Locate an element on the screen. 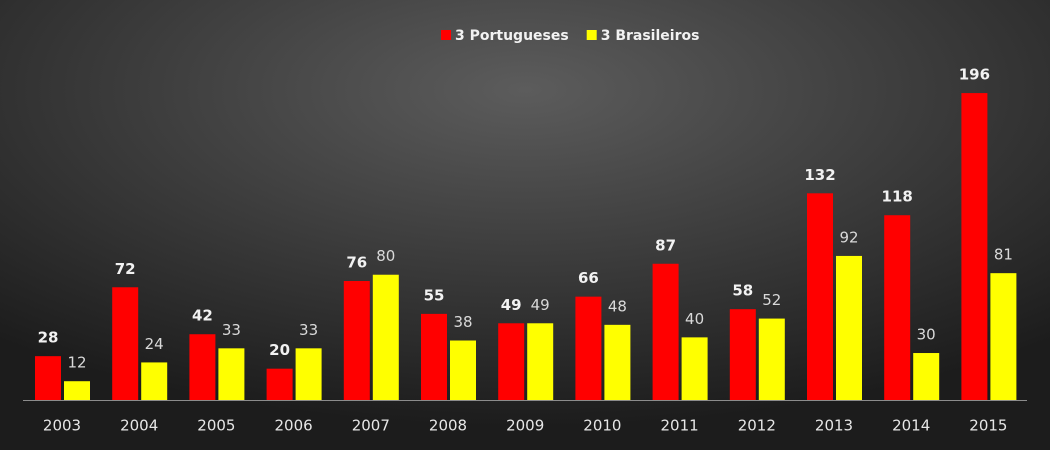  value-label: 58 is located at coordinates (742, 291).